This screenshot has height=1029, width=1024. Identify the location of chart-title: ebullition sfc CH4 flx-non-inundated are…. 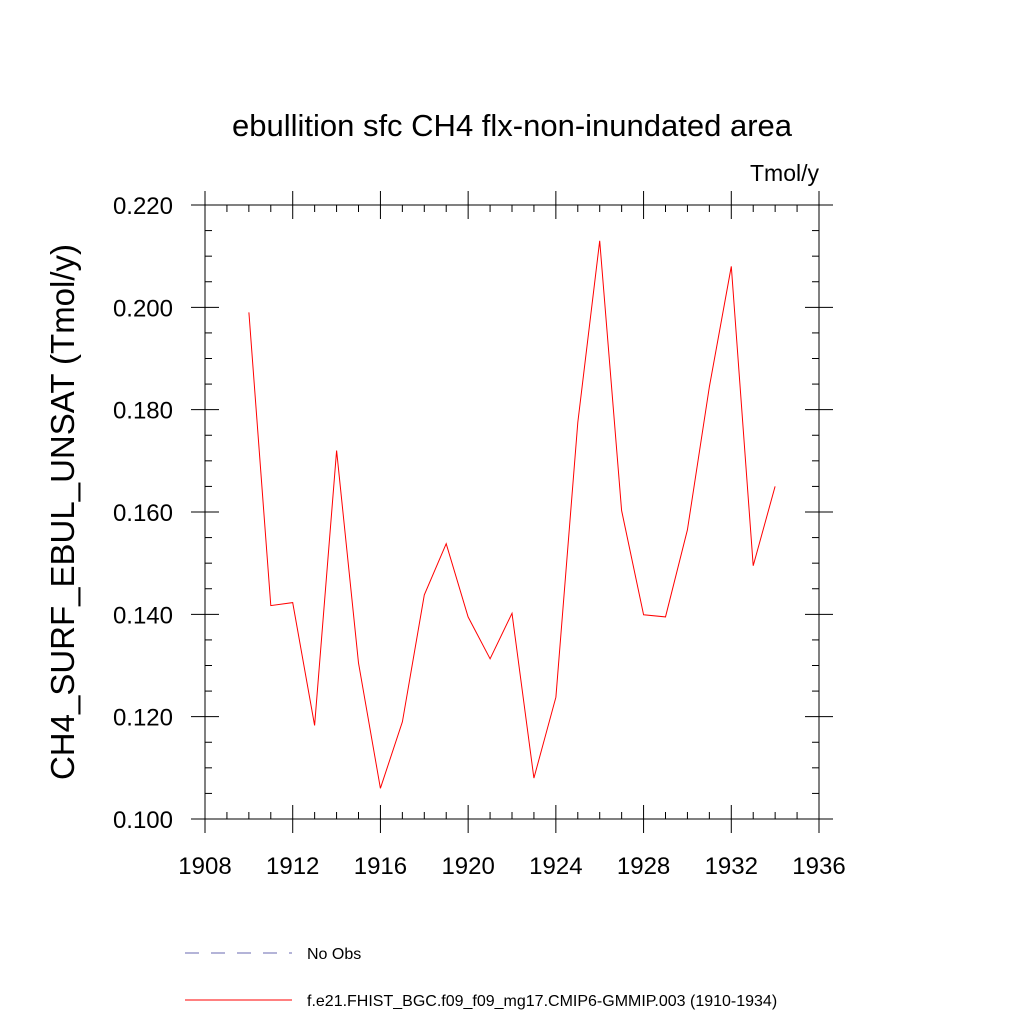
(512, 125).